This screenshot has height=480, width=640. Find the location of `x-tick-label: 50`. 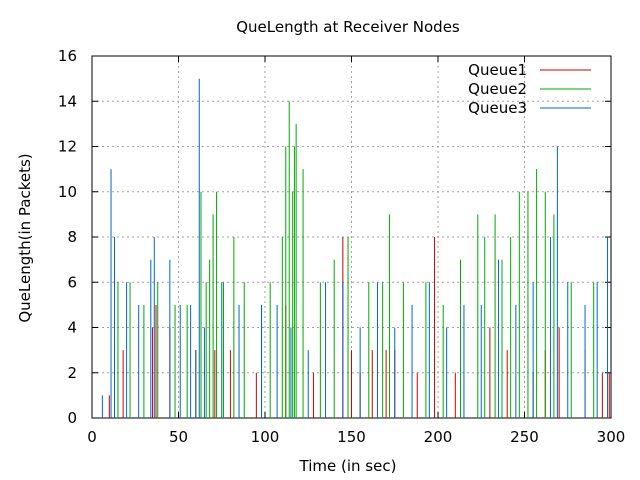

x-tick-label: 50 is located at coordinates (178, 437).